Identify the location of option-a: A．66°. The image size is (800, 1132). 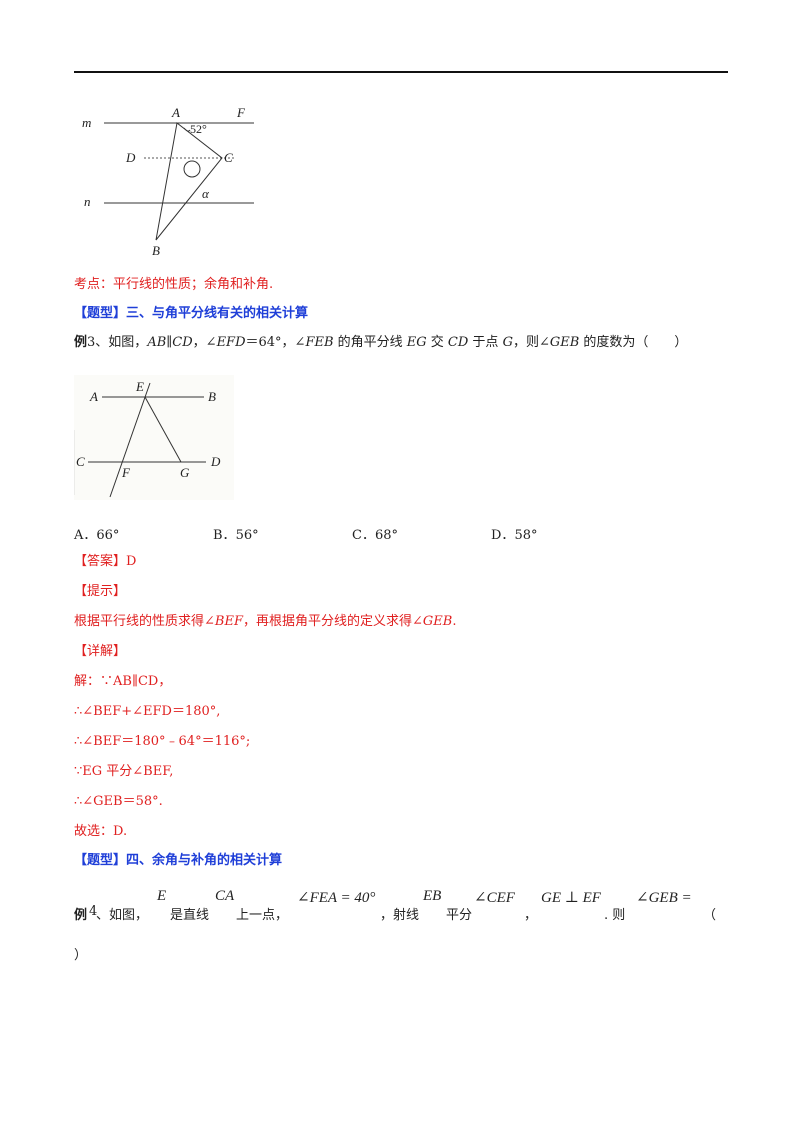
(96, 533).